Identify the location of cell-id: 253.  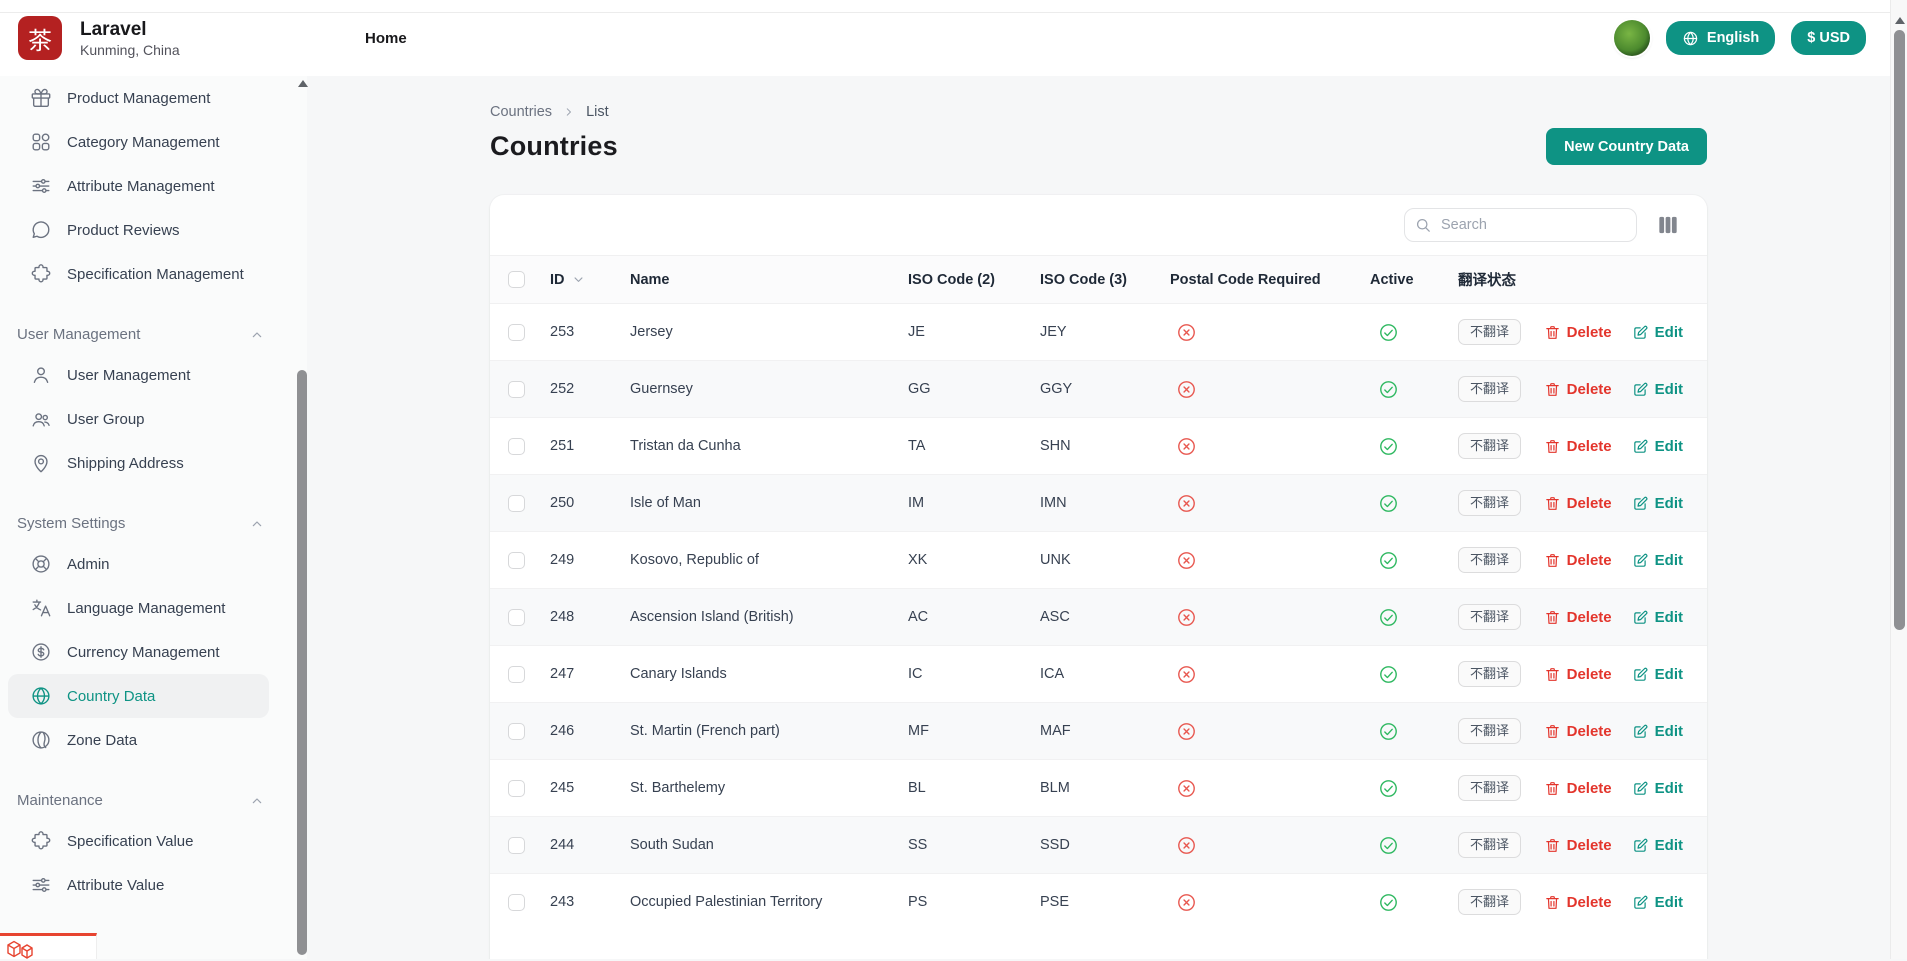
(590, 332).